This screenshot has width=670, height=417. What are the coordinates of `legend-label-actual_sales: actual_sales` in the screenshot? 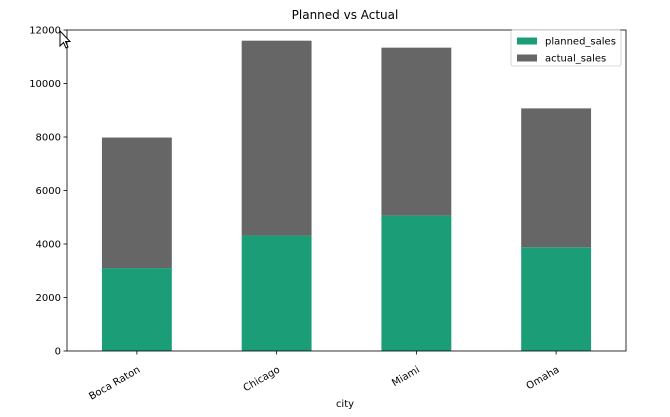 It's located at (575, 59).